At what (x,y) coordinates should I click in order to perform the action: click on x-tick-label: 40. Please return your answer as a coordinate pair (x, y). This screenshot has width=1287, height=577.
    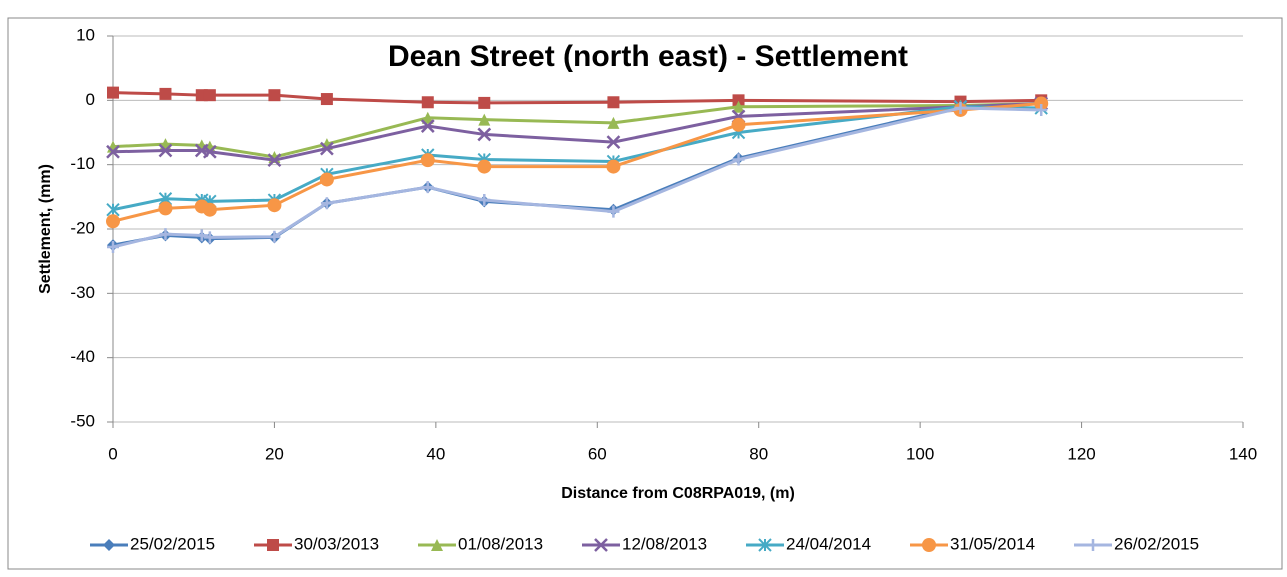
    Looking at the image, I should click on (435, 453).